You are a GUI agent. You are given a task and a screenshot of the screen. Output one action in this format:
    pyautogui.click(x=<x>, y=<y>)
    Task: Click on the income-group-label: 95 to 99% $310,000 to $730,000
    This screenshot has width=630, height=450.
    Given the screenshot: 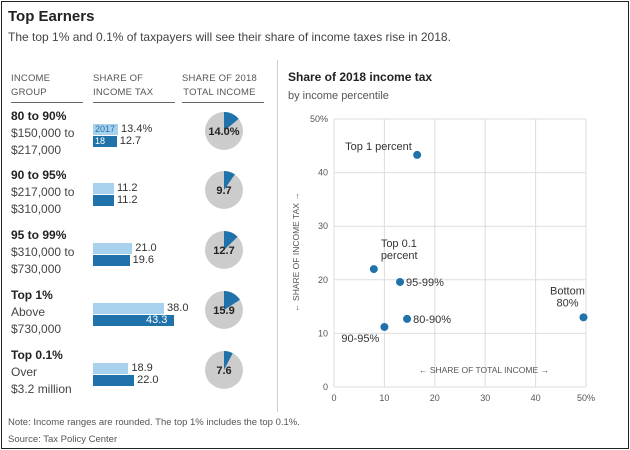 What is the action you would take?
    pyautogui.click(x=42, y=252)
    